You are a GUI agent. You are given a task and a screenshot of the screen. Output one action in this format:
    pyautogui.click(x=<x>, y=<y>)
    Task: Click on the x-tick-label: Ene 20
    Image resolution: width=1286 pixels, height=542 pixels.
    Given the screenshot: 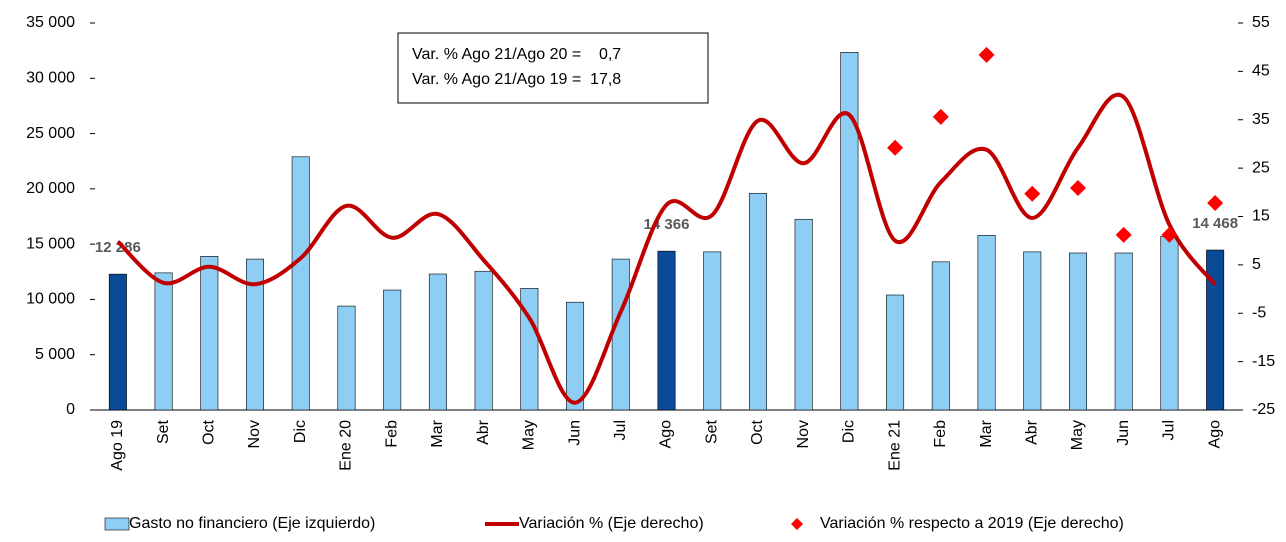 What is the action you would take?
    pyautogui.click(x=346, y=445)
    